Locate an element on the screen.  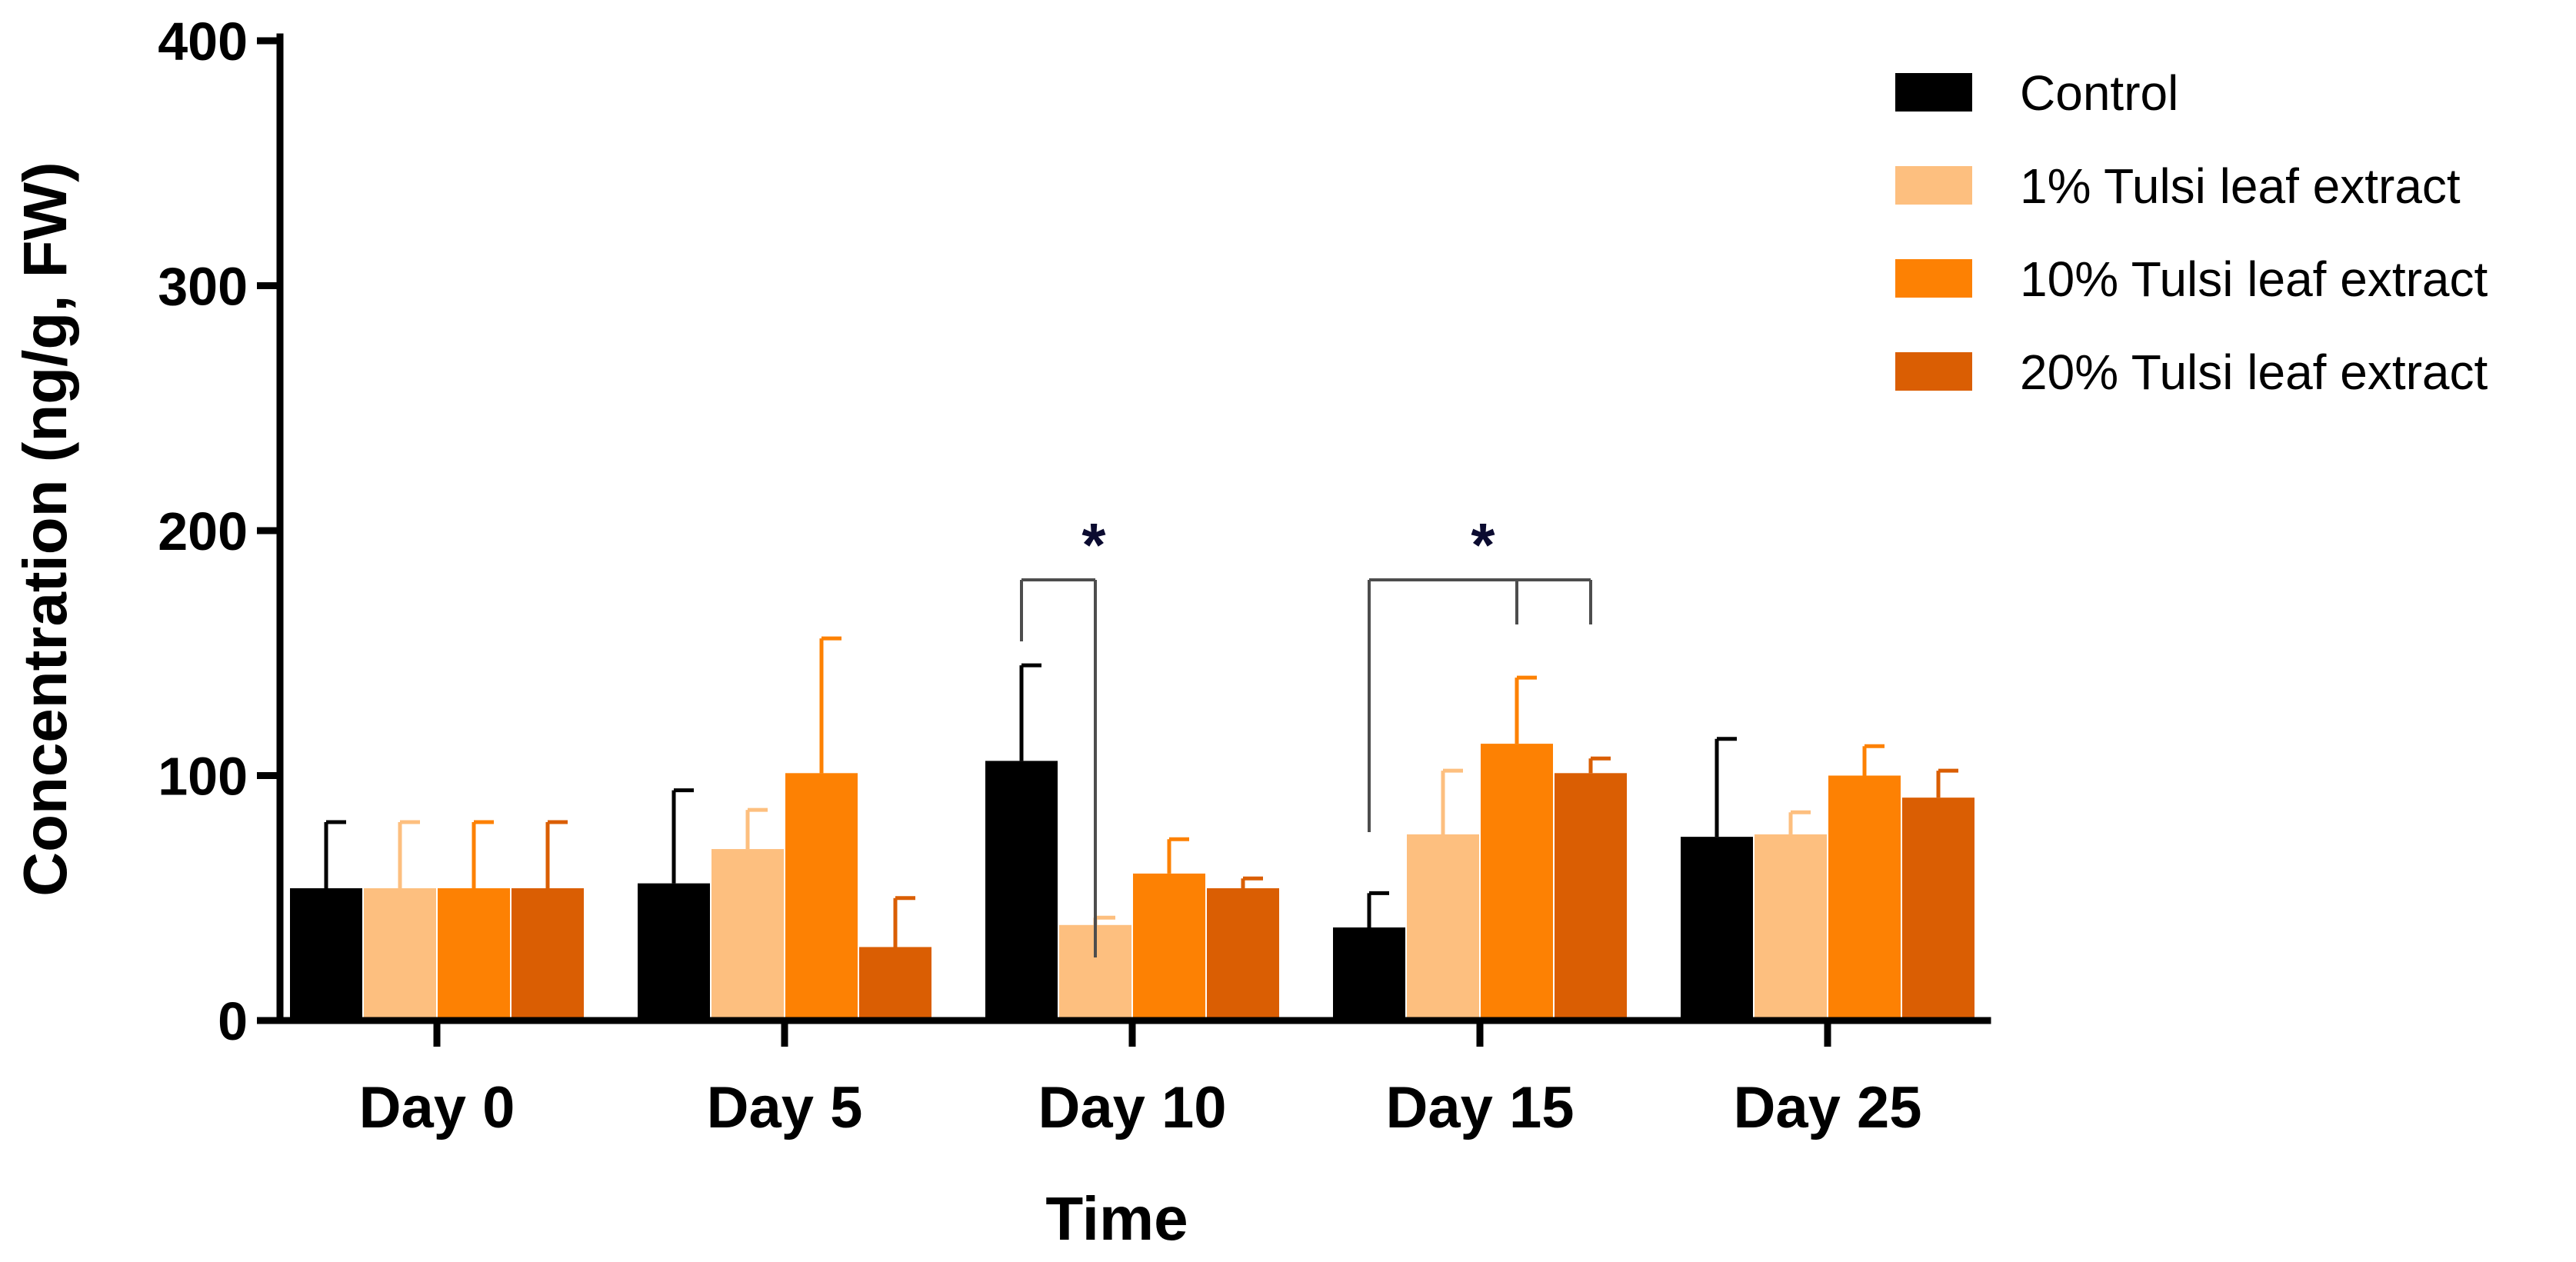
legend-label: 1% Tulsi leaf extract is located at coordinates (2240, 186).